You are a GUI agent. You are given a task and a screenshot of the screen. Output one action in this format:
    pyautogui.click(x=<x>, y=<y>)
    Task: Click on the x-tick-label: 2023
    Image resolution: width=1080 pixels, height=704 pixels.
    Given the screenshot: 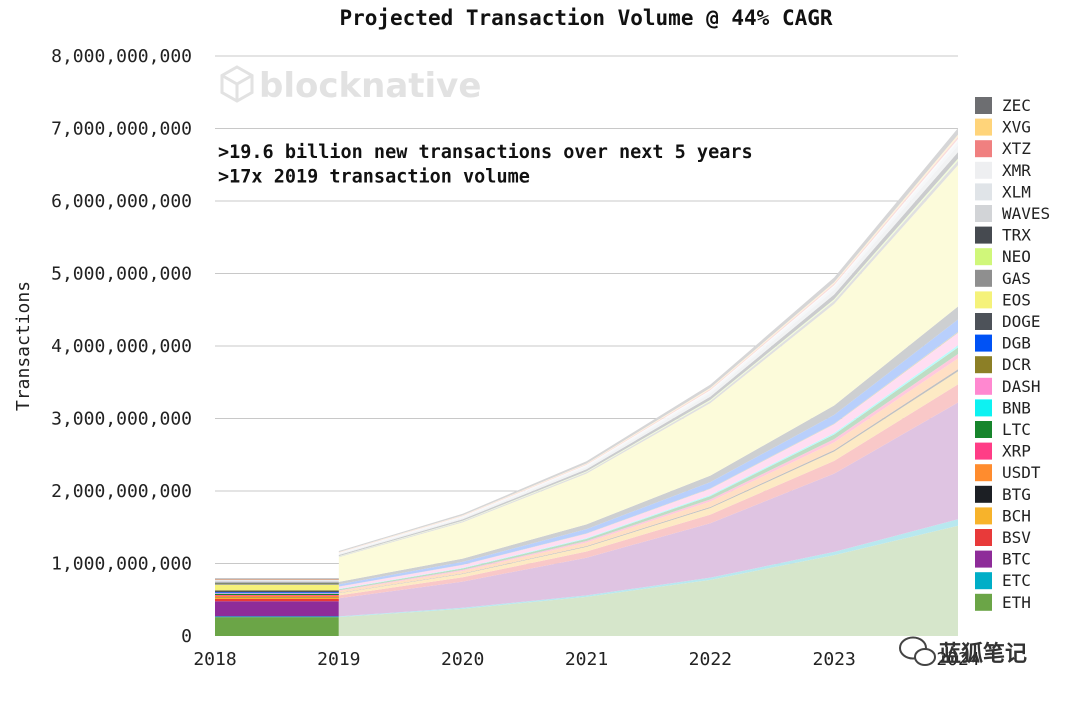 What is the action you would take?
    pyautogui.click(x=833, y=659)
    